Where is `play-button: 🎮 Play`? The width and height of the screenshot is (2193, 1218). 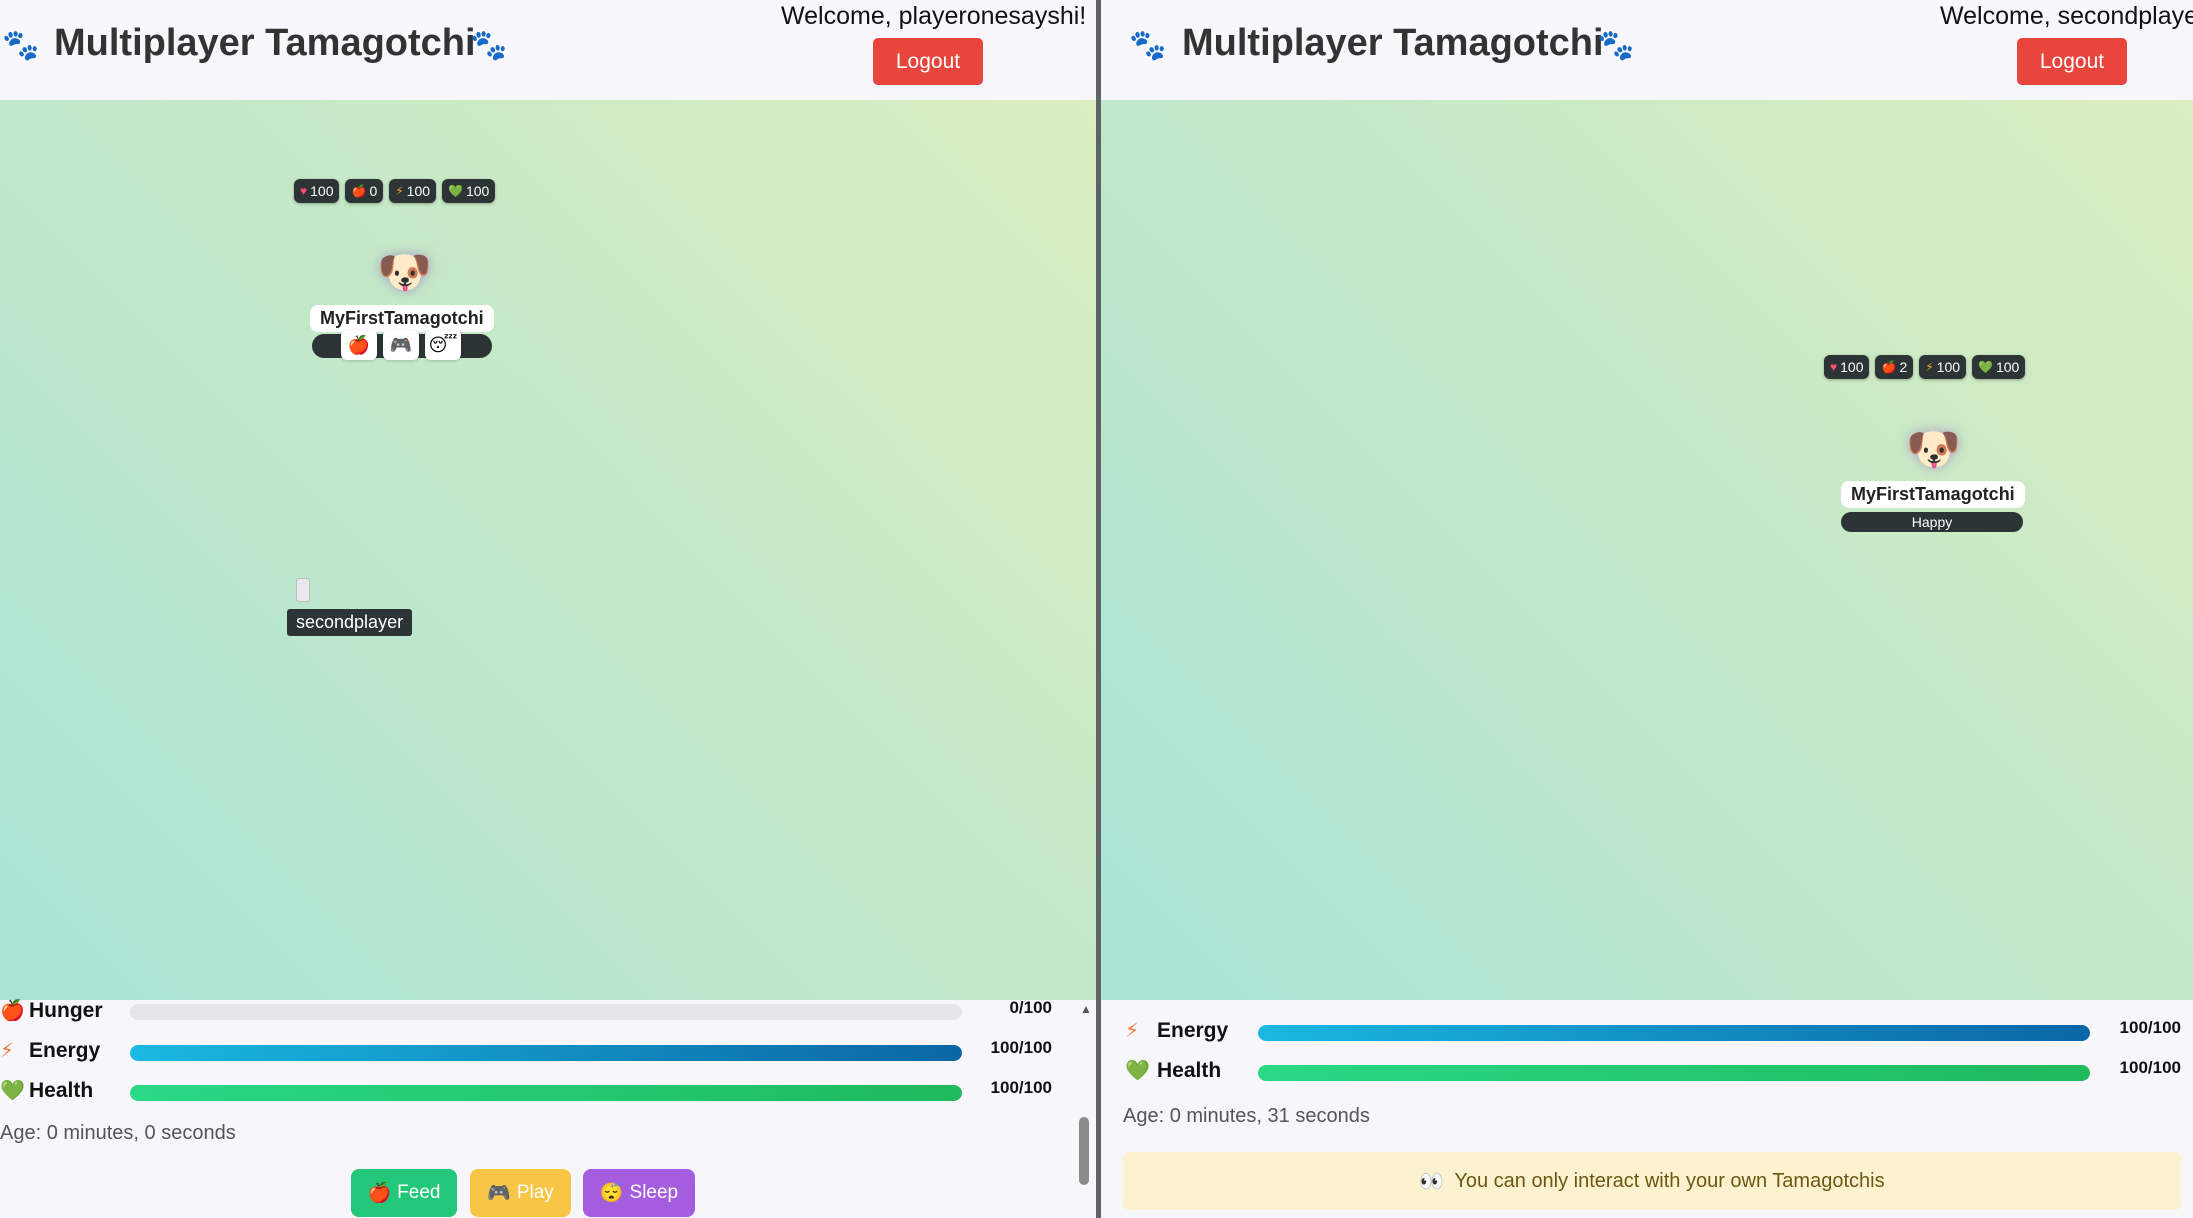
play-button: 🎮 Play is located at coordinates (520, 1193).